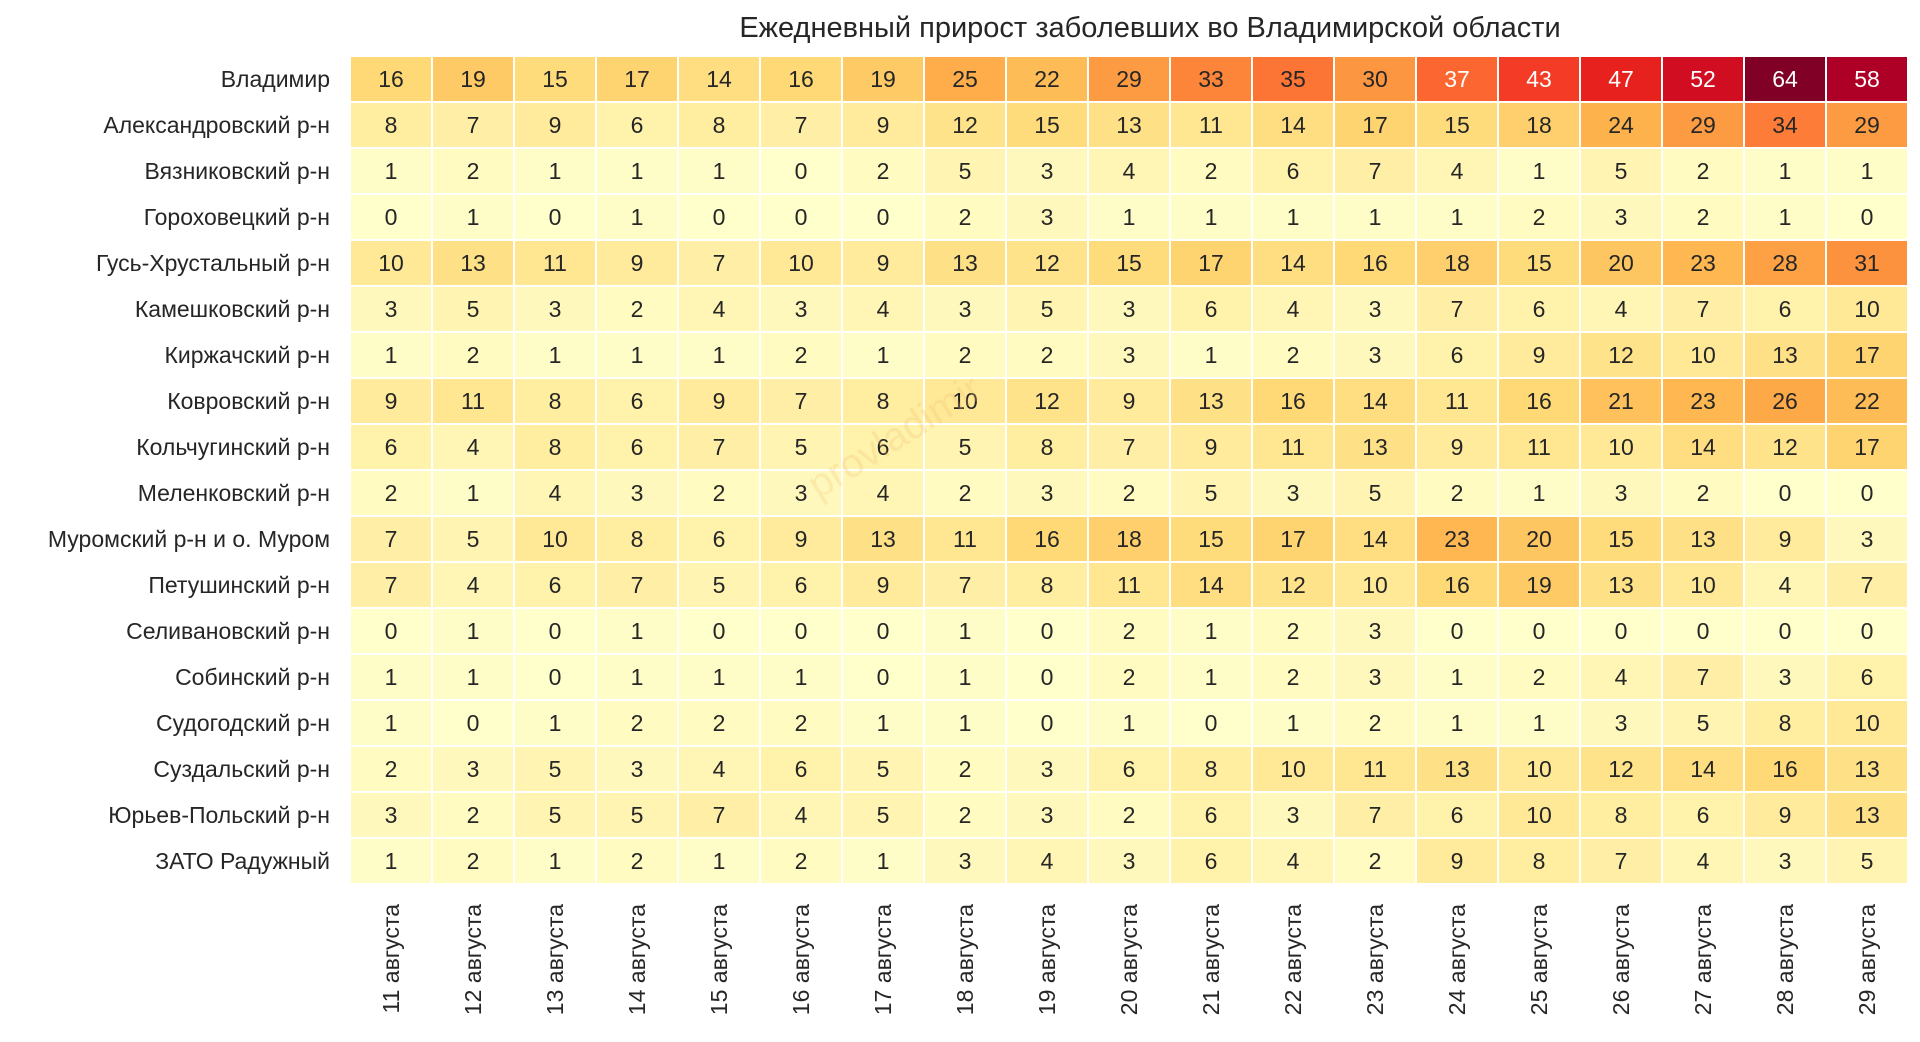 The image size is (1920, 1042). What do you see at coordinates (1539, 769) in the screenshot?
I see `cell-value: 10` at bounding box center [1539, 769].